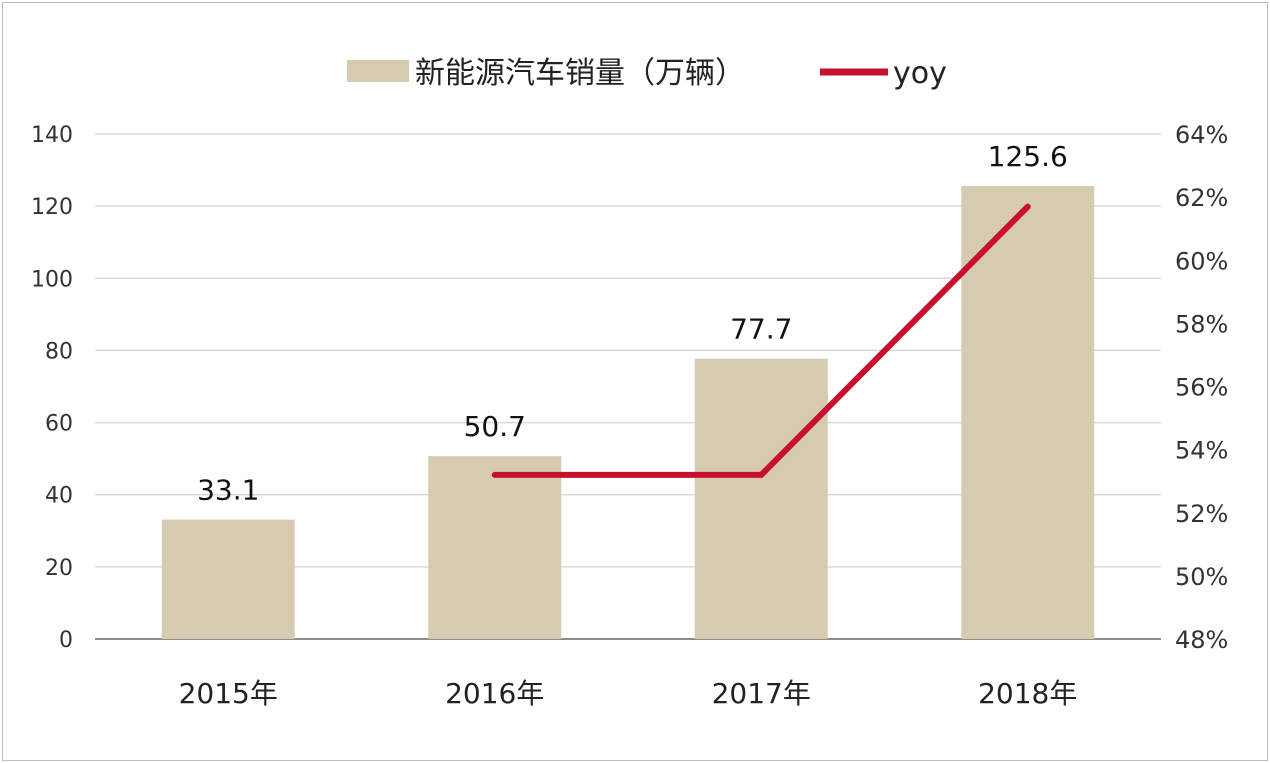 The image size is (1270, 763). I want to click on left-axis-tick-label: 0, so click(66, 640).